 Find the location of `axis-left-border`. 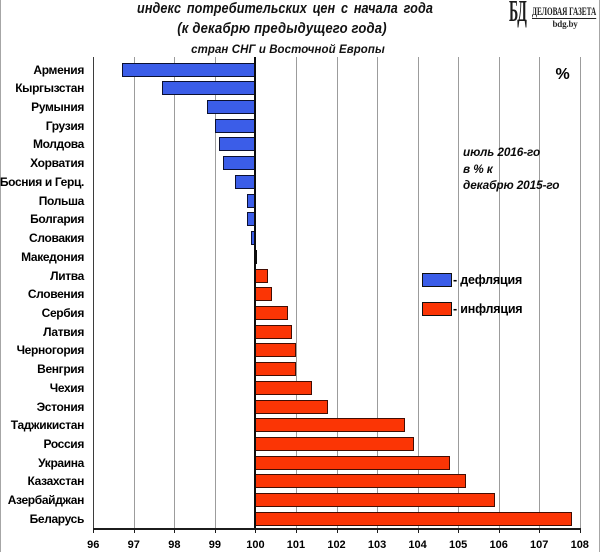

axis-left-border is located at coordinates (94, 293).